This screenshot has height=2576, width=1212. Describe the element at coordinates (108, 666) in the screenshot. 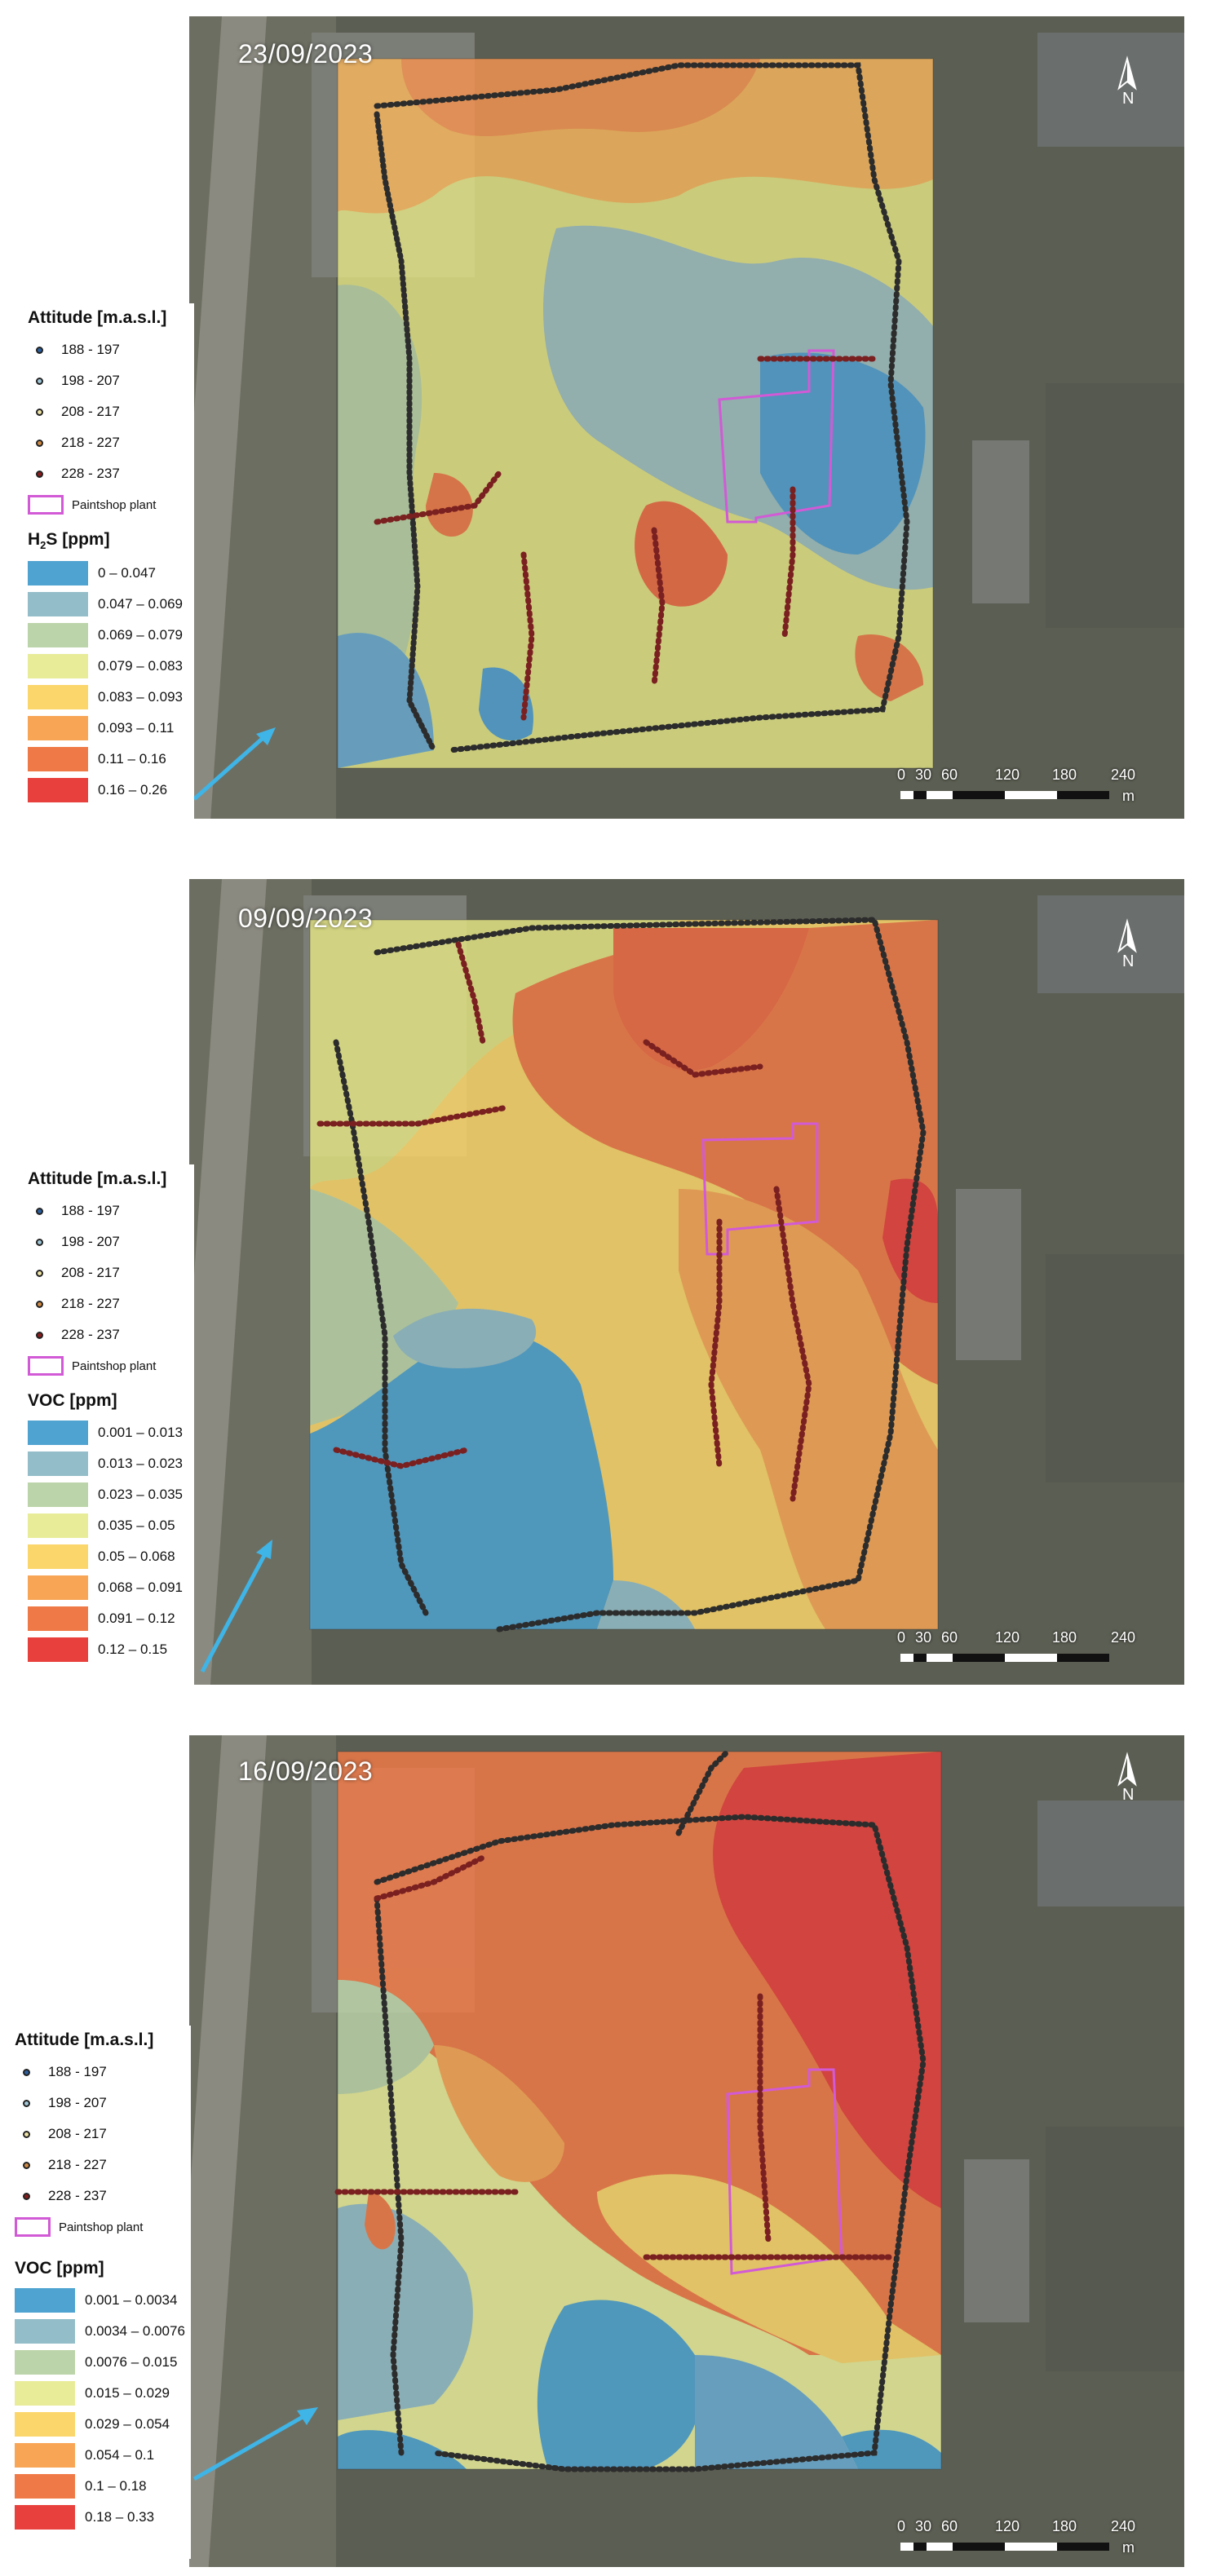

I see `legend-item-concentration: 0.079 – 0.083` at that location.